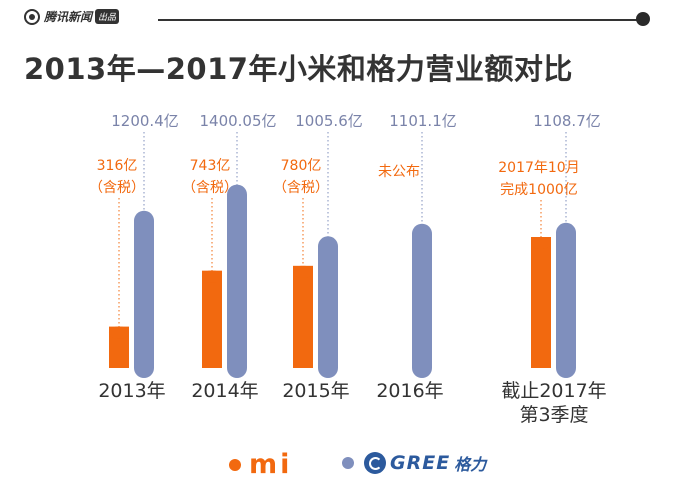 The height and width of the screenshot is (487, 692). What do you see at coordinates (237, 121) in the screenshot?
I see `gree-value-label-1: 1400.05亿` at bounding box center [237, 121].